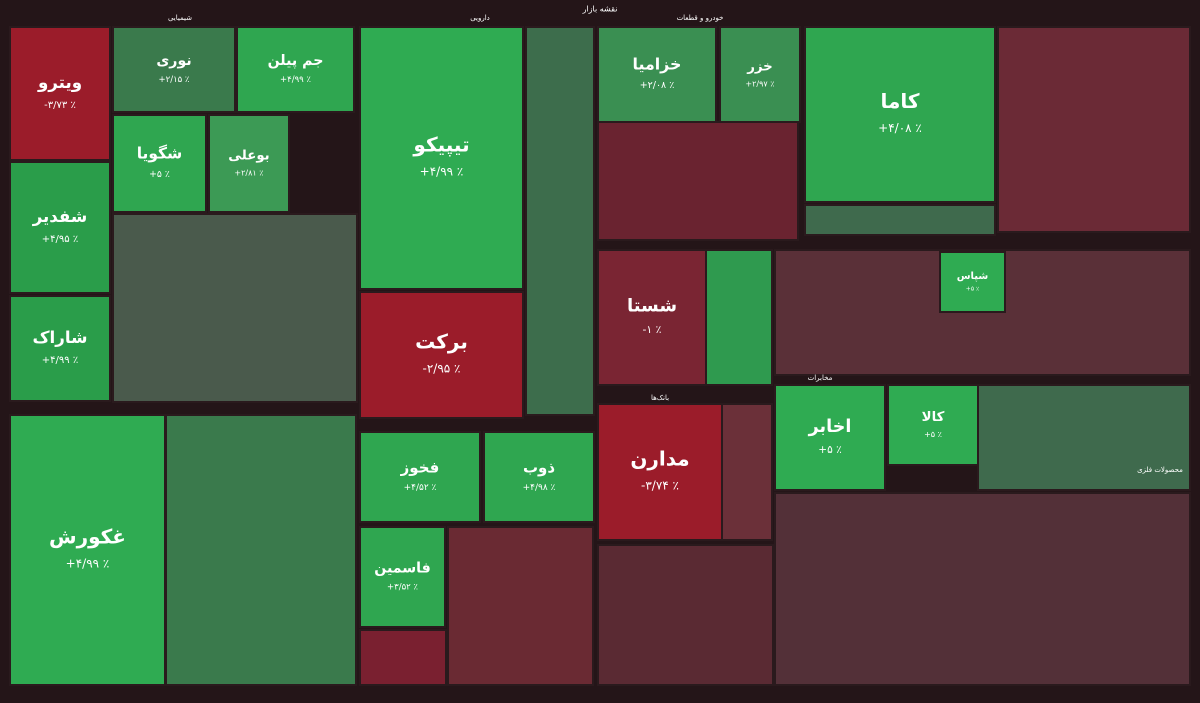 The width and height of the screenshot is (1200, 703). Describe the element at coordinates (248, 172) in the screenshot. I see `tile-value: ٪ ۲/۸۱+` at that location.